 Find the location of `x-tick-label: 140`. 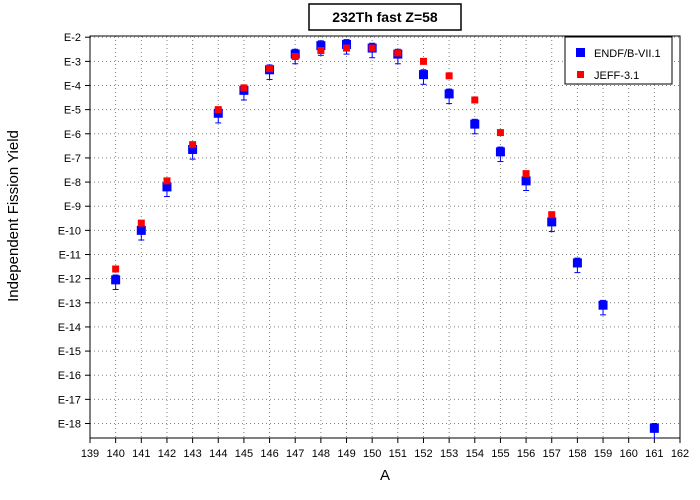

x-tick-label: 140 is located at coordinates (115, 454).